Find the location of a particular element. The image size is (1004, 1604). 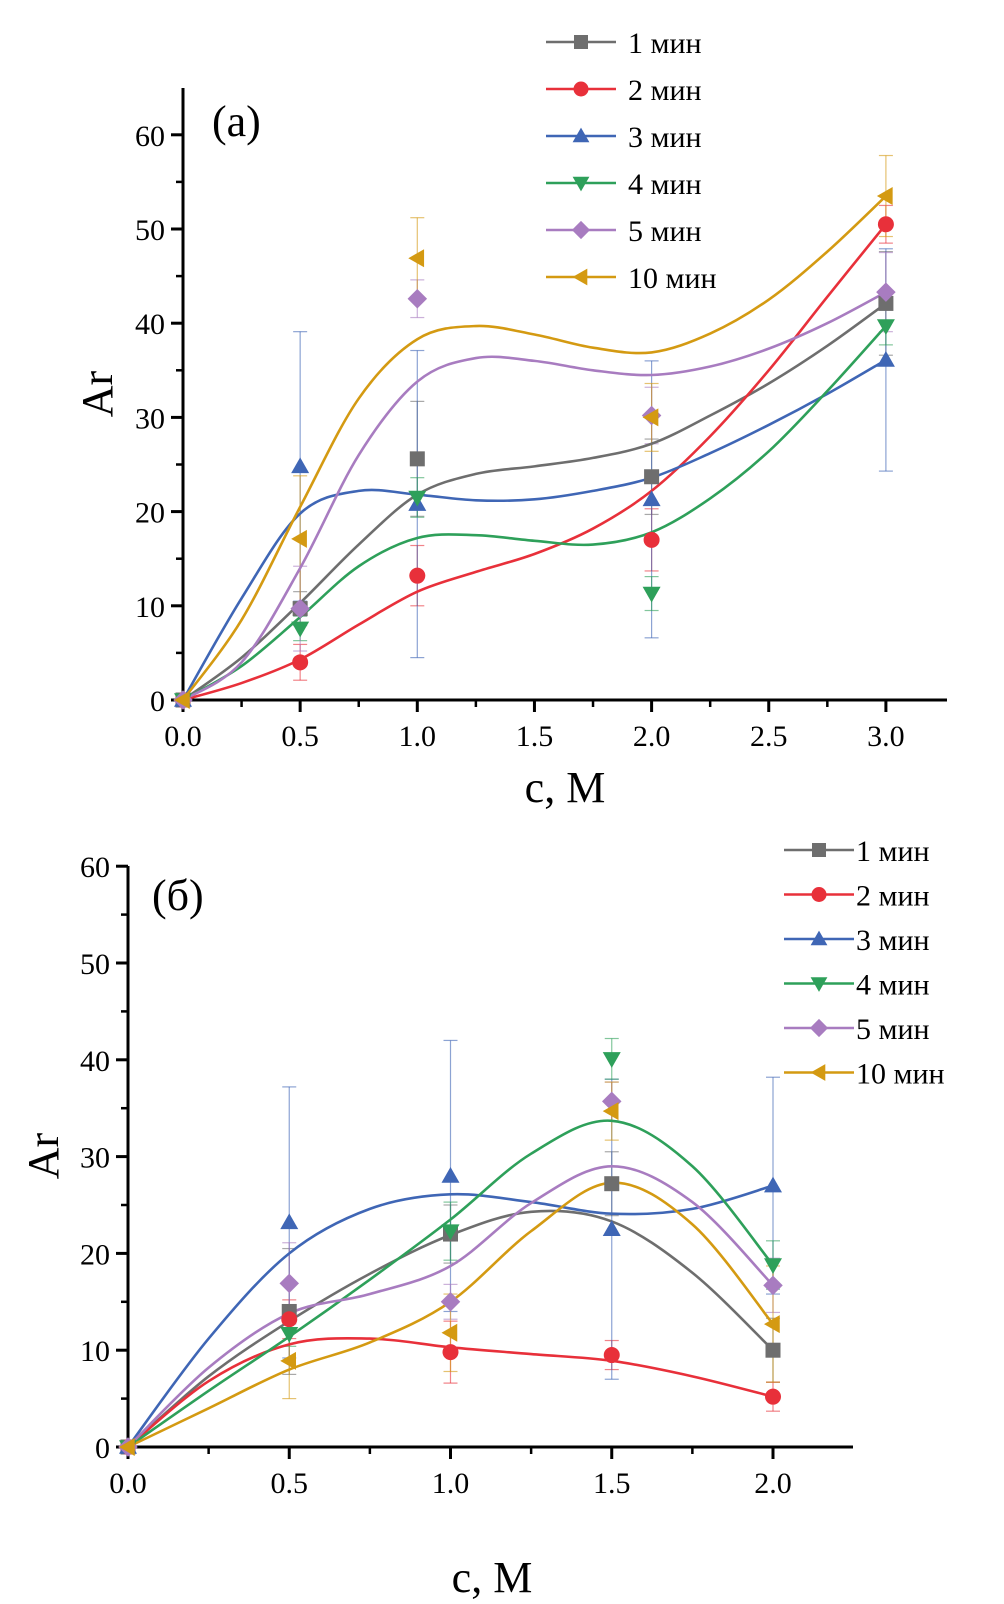

y-tick-label: 20 is located at coordinates (150, 513).